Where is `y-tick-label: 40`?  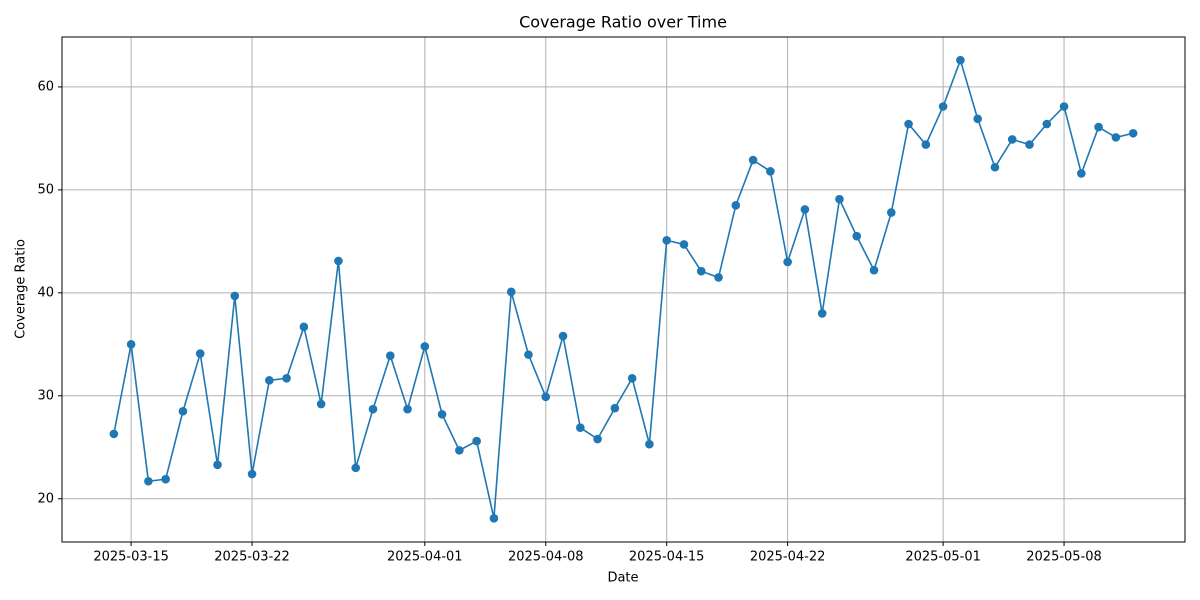 y-tick-label: 40 is located at coordinates (45, 292).